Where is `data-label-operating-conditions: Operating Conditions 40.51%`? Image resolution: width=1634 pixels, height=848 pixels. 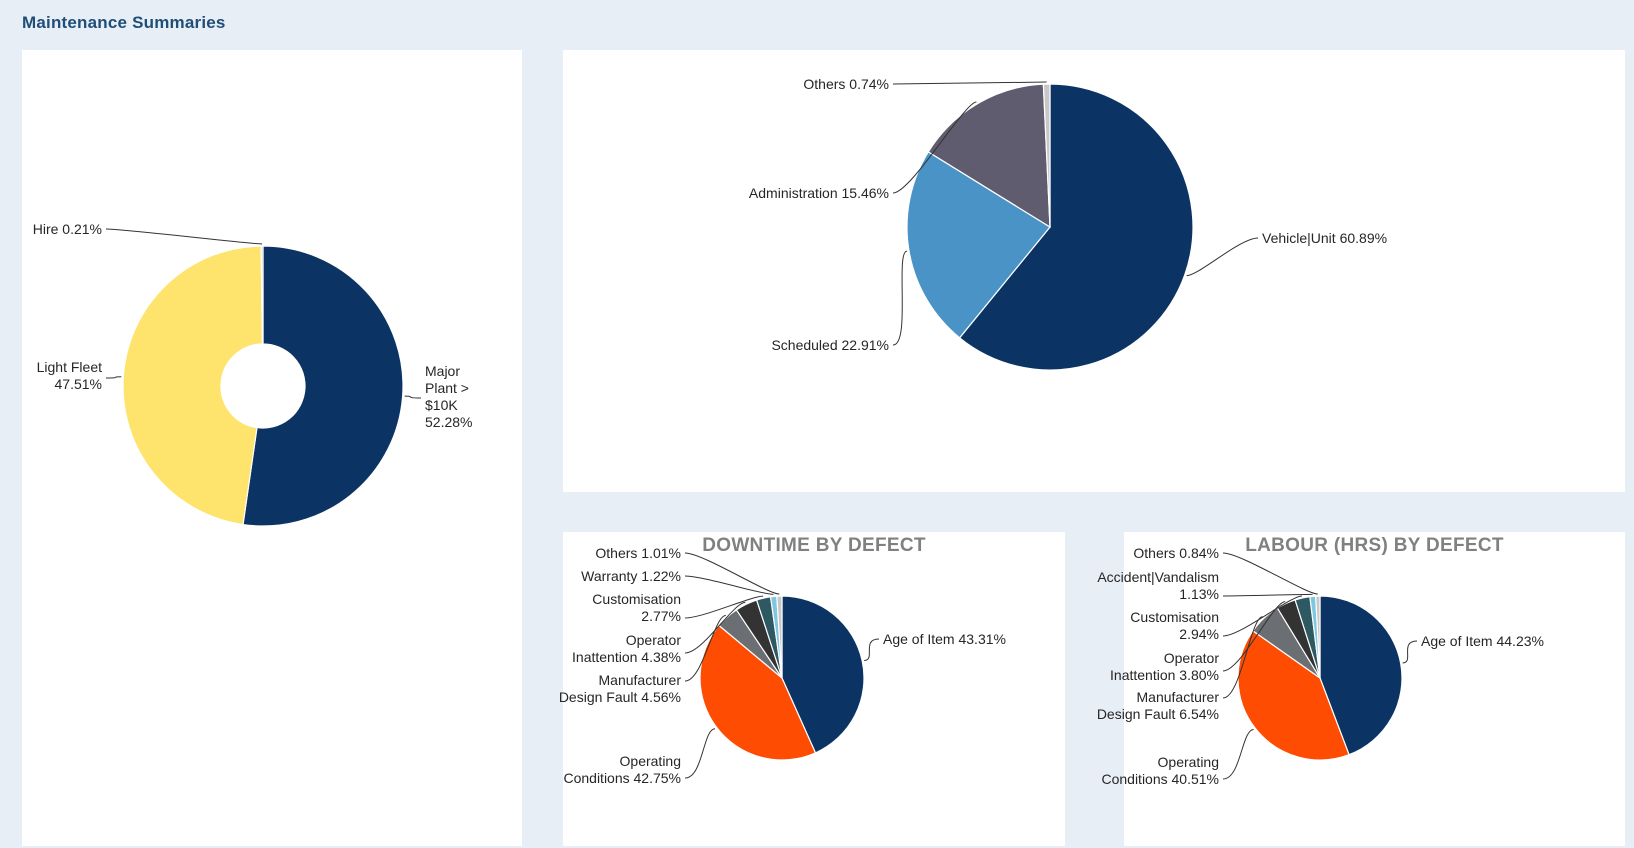 data-label-operating-conditions: Operating Conditions 40.51% is located at coordinates (1160, 770).